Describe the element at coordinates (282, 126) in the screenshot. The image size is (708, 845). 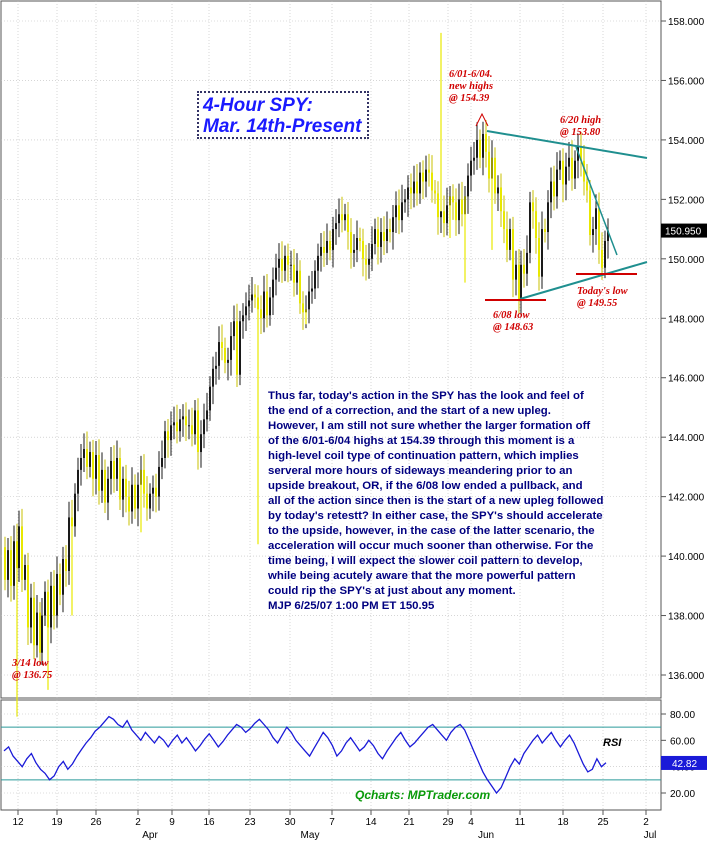
I see `chart-subtitle: Mar. 14th-Present` at that location.